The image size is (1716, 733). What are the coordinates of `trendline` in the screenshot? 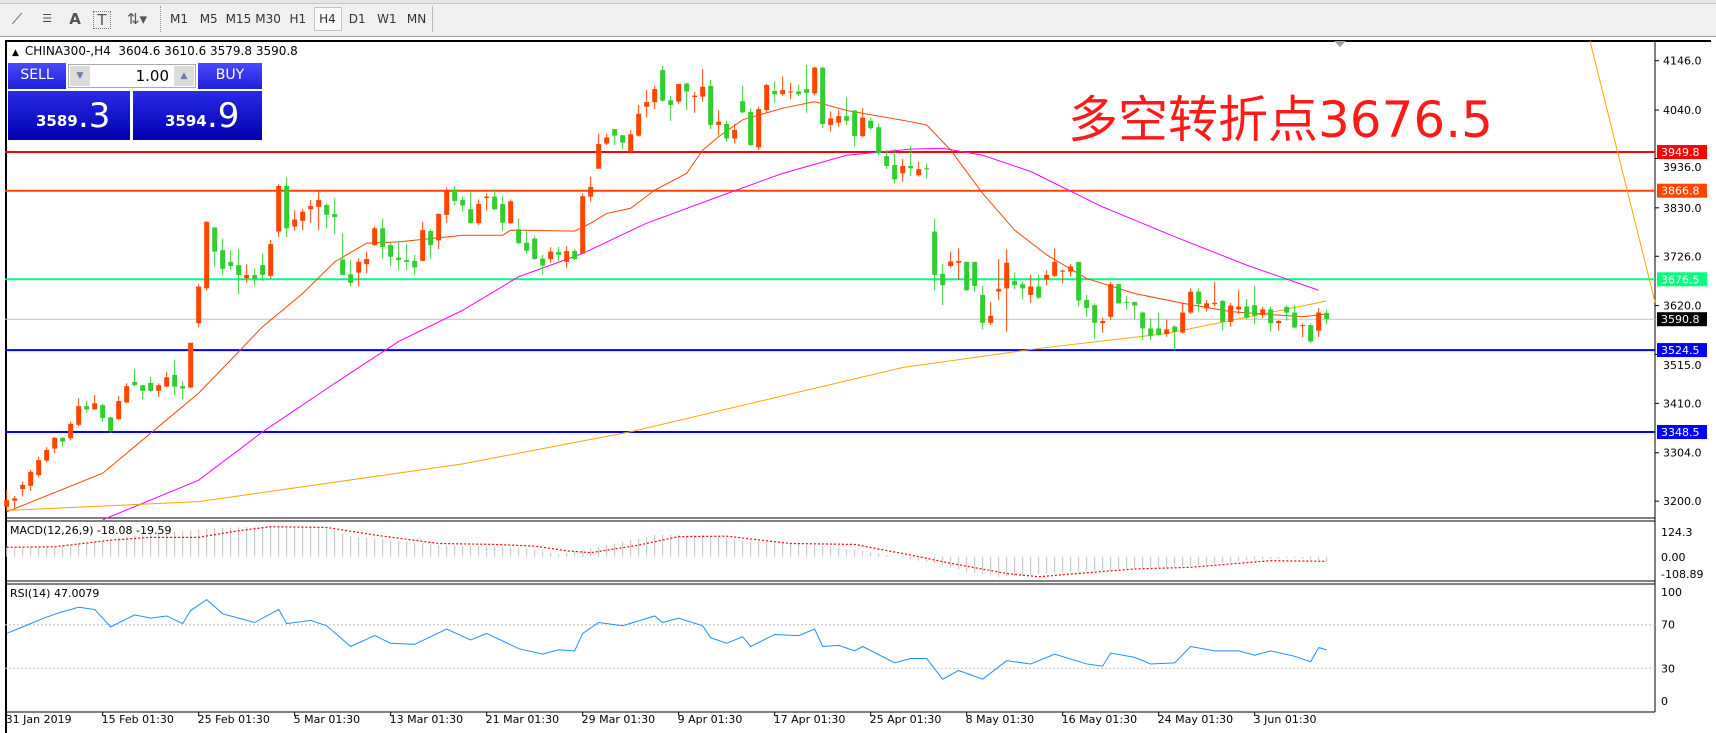 It's located at (1622, 171).